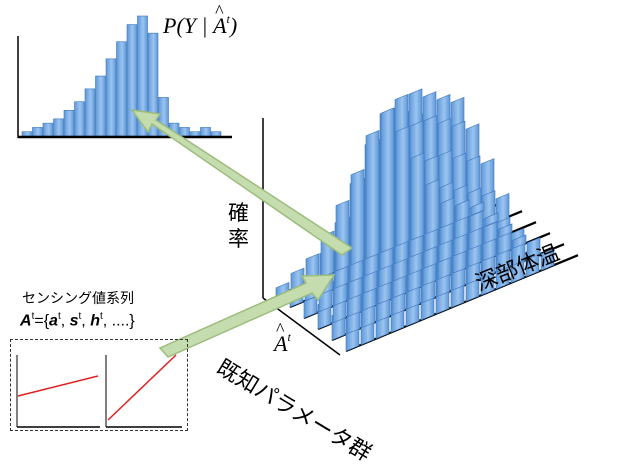  I want to click on sensing-series-1-line, so click(58, 386).